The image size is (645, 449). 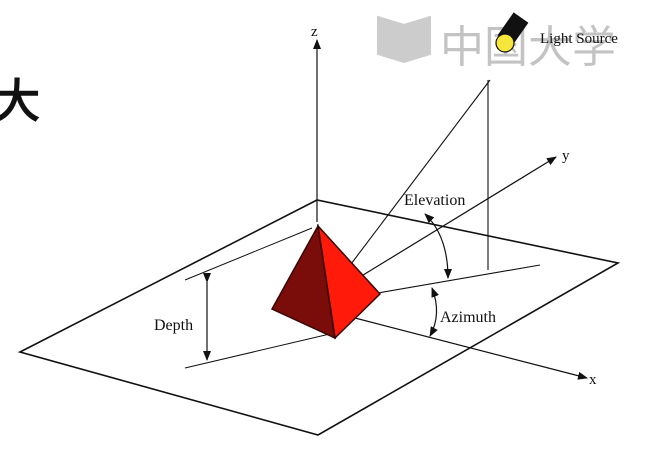 I want to click on light-source-label: Light Source, so click(x=579, y=39).